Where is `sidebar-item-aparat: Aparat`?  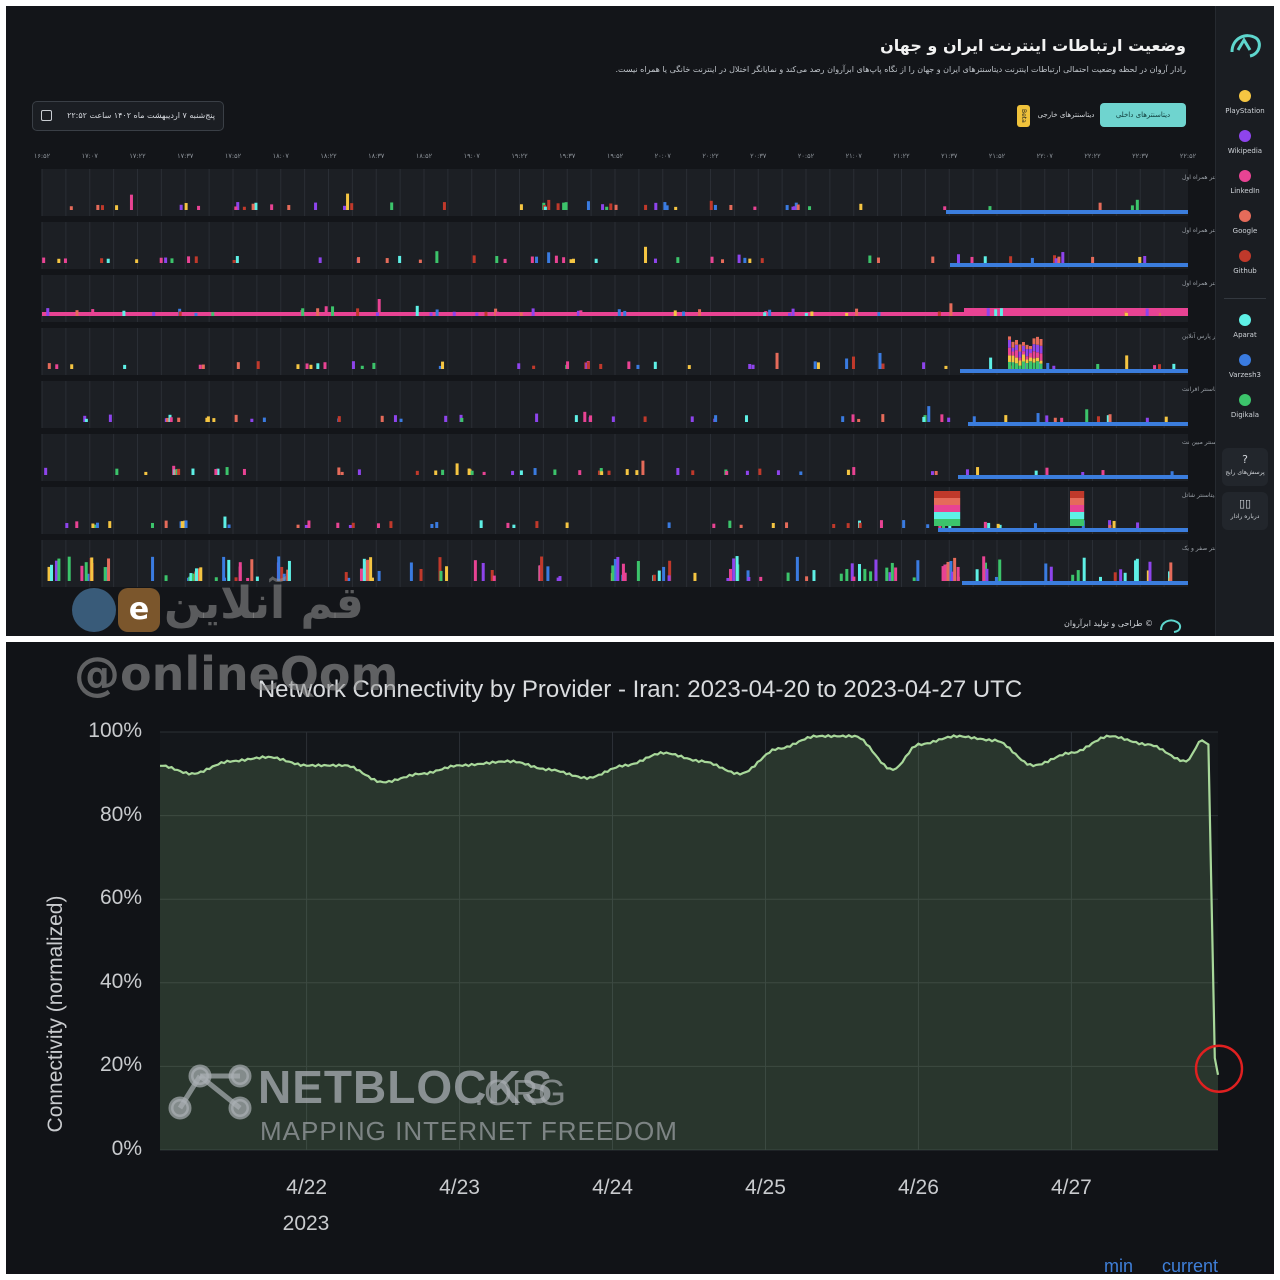
sidebar-item-aparat: Aparat is located at coordinates (1245, 326).